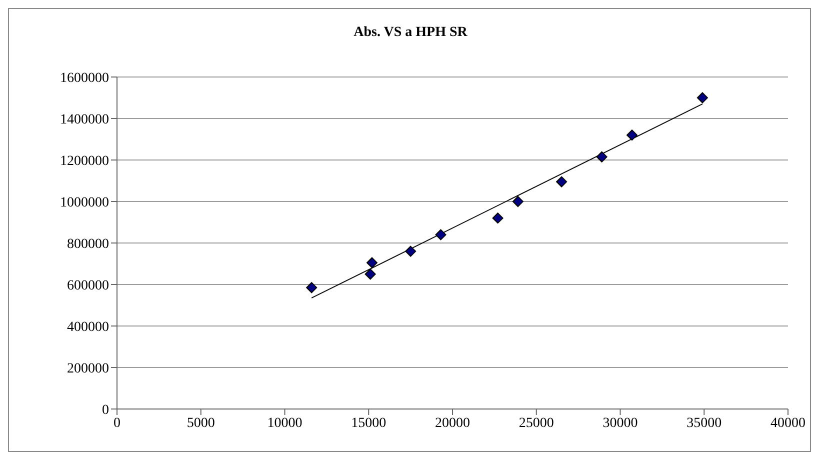  Describe the element at coordinates (84, 120) in the screenshot. I see `y-tick-label: 1400000` at that location.